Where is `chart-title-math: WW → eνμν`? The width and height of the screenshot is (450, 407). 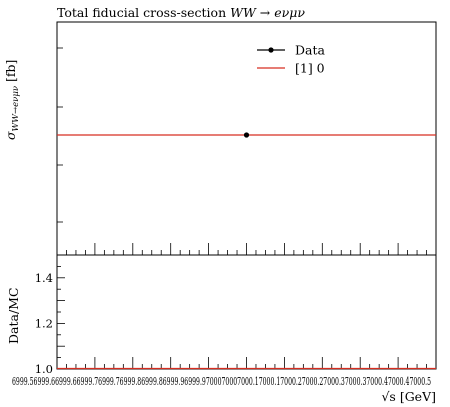 chart-title-math: WW → eνμν is located at coordinates (267, 12).